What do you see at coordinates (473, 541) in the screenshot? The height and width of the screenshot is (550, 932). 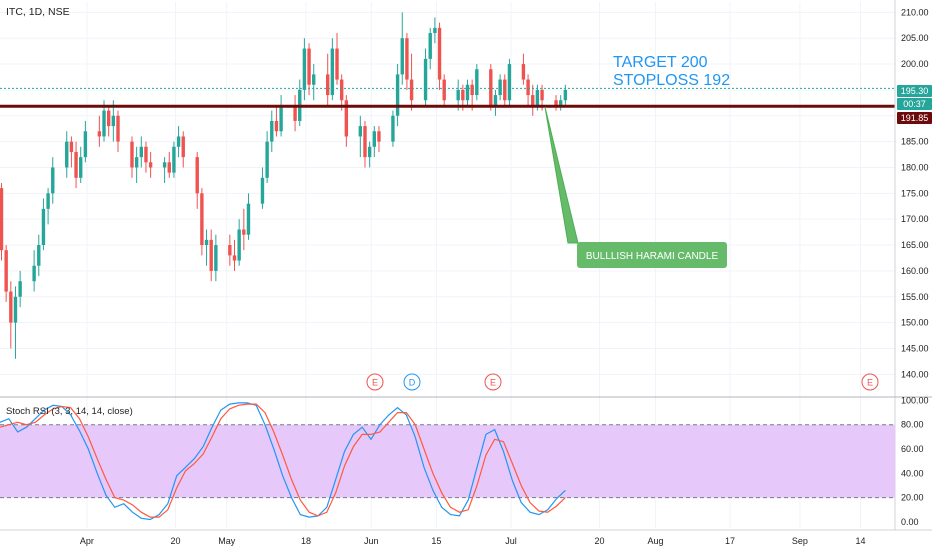 I see `time-axis: Apr 20 May 18 Jun 15 Jul 20 Aug 17 Sep 14` at bounding box center [473, 541].